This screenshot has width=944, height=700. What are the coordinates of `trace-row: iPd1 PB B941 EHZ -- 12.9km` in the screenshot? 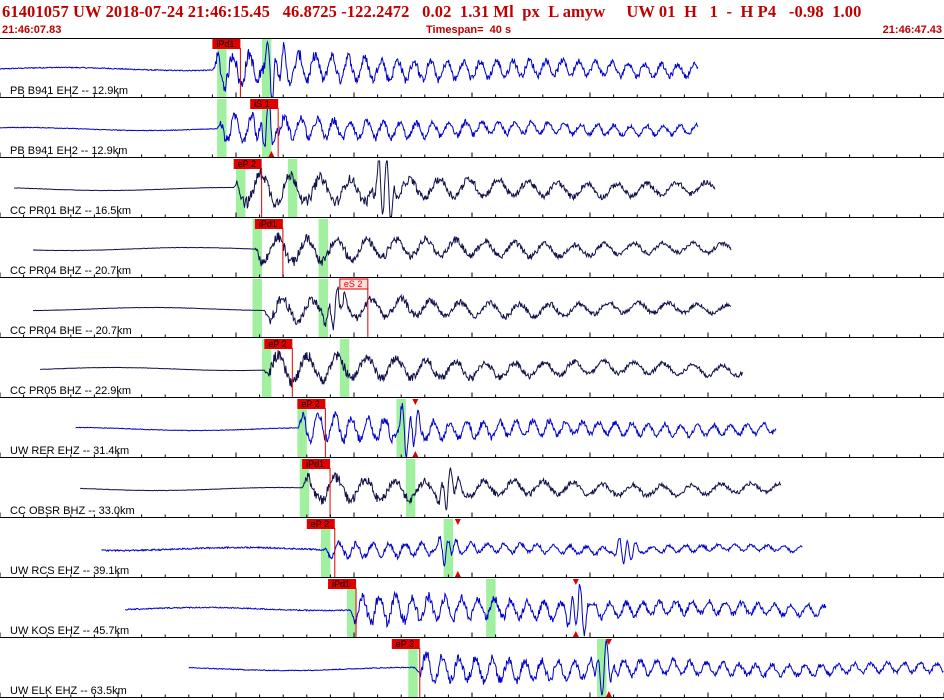 It's located at (472, 68).